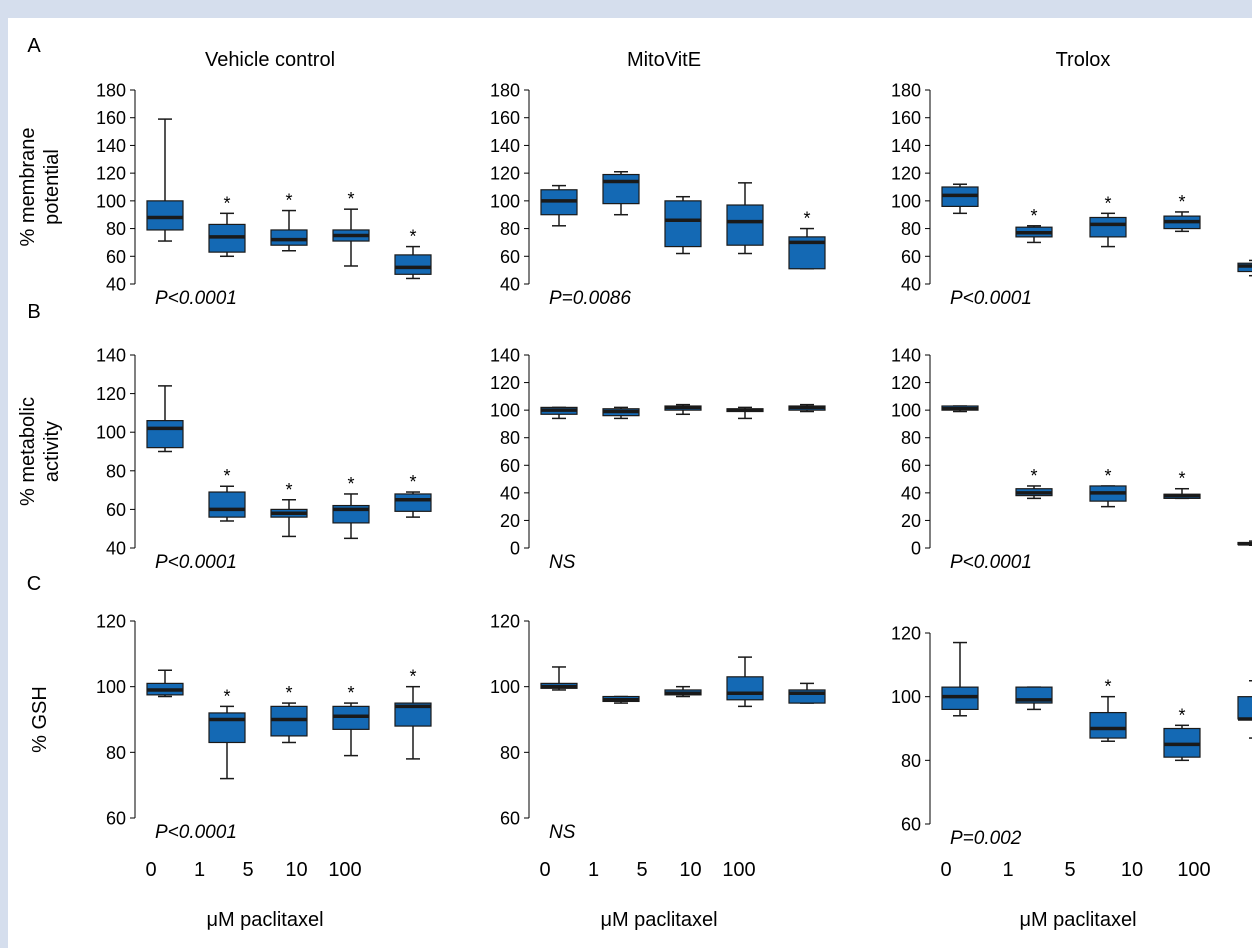 This screenshot has width=1252, height=948. I want to click on p-value-label: P=0.002, so click(986, 838).